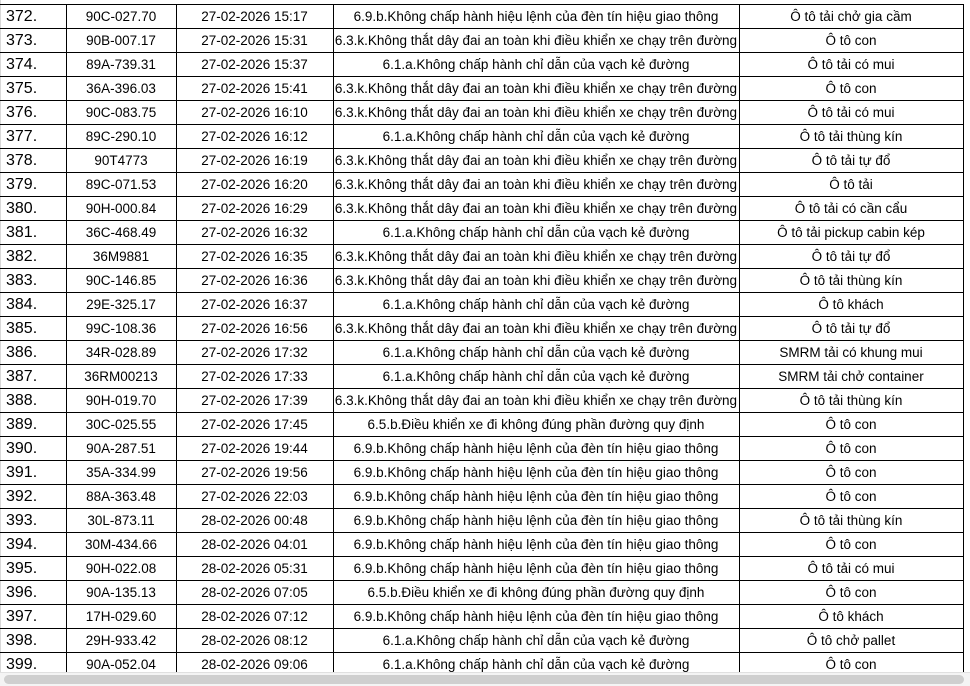 This screenshot has height=686, width=970. What do you see at coordinates (33, 496) in the screenshot?
I see `row-number-cell: 392.` at bounding box center [33, 496].